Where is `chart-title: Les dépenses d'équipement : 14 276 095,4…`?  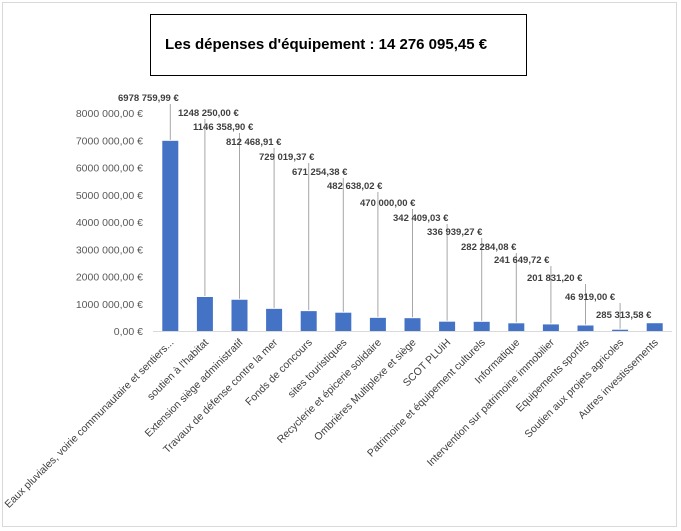
chart-title: Les dépenses d'équipement : 14 276 095,4… is located at coordinates (326, 44).